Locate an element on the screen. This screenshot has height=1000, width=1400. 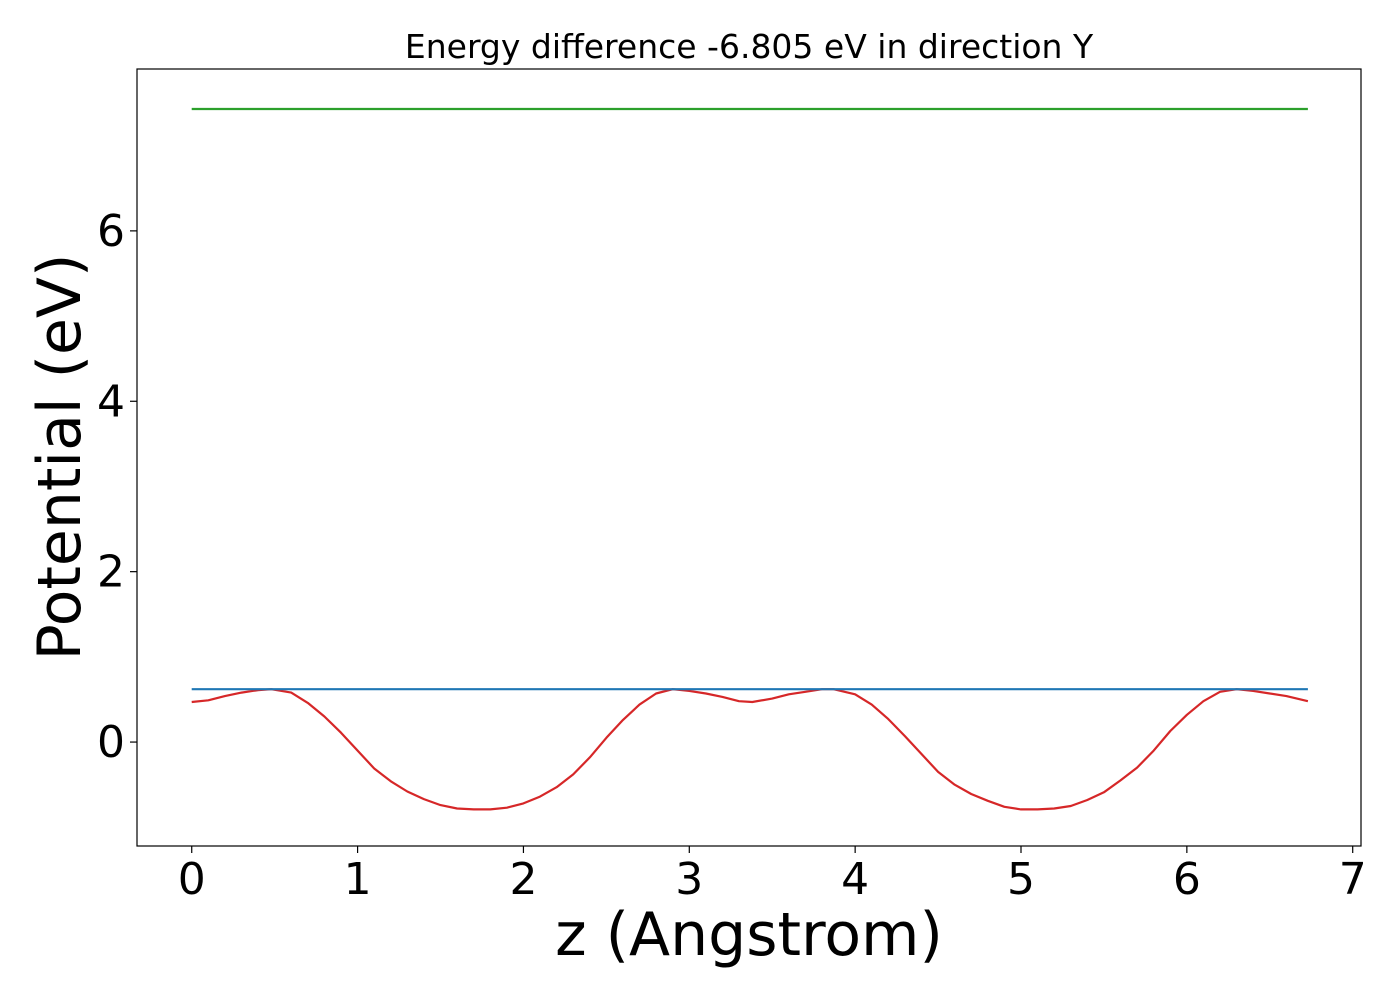
x-tick-label: 4 is located at coordinates (855, 879).